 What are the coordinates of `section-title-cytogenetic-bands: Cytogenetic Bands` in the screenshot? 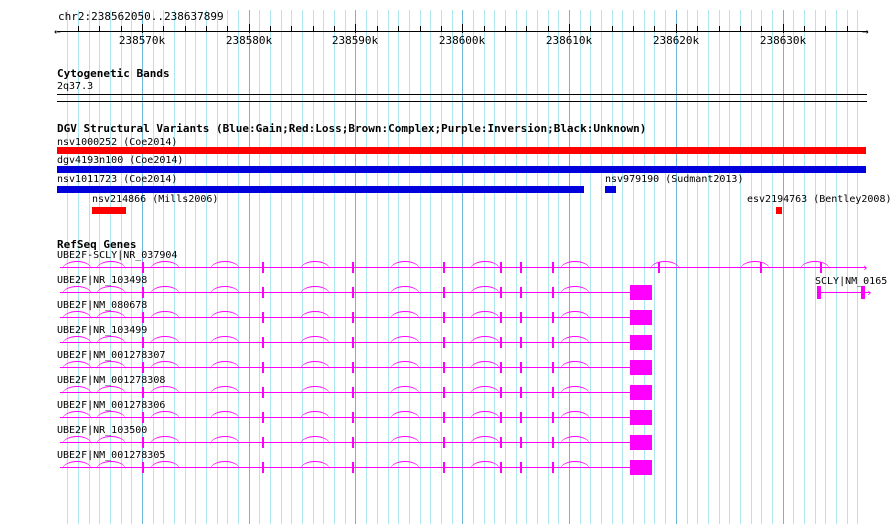 It's located at (113, 73).